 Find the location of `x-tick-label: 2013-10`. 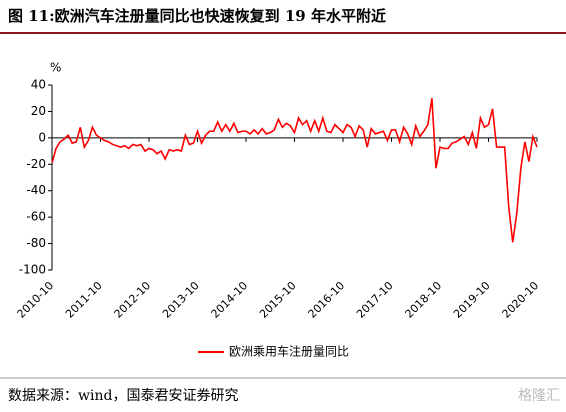

x-tick-label: 2013-10 is located at coordinates (181, 300).